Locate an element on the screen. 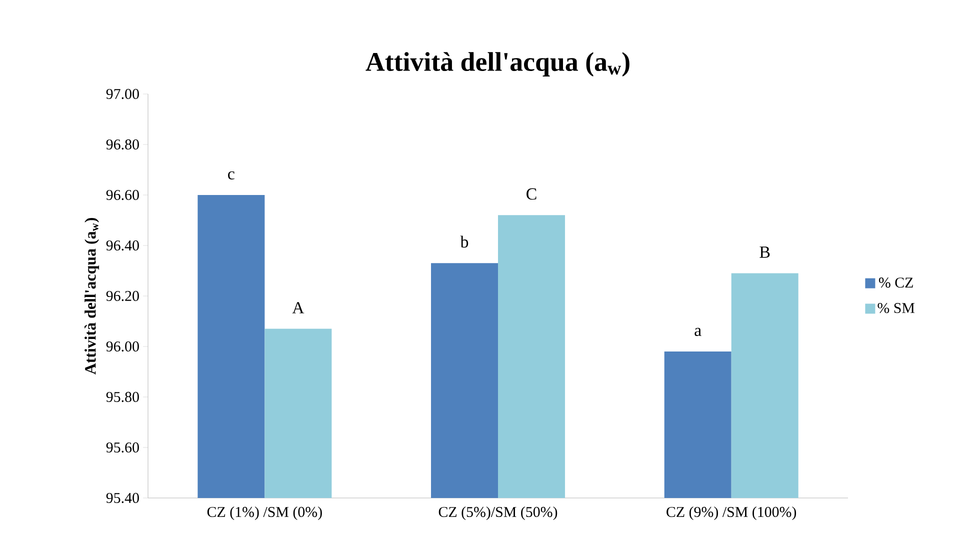 The width and height of the screenshot is (954, 543). chart-title: Attività dell'acqua (a$_{w}$) is located at coordinates (498, 64).